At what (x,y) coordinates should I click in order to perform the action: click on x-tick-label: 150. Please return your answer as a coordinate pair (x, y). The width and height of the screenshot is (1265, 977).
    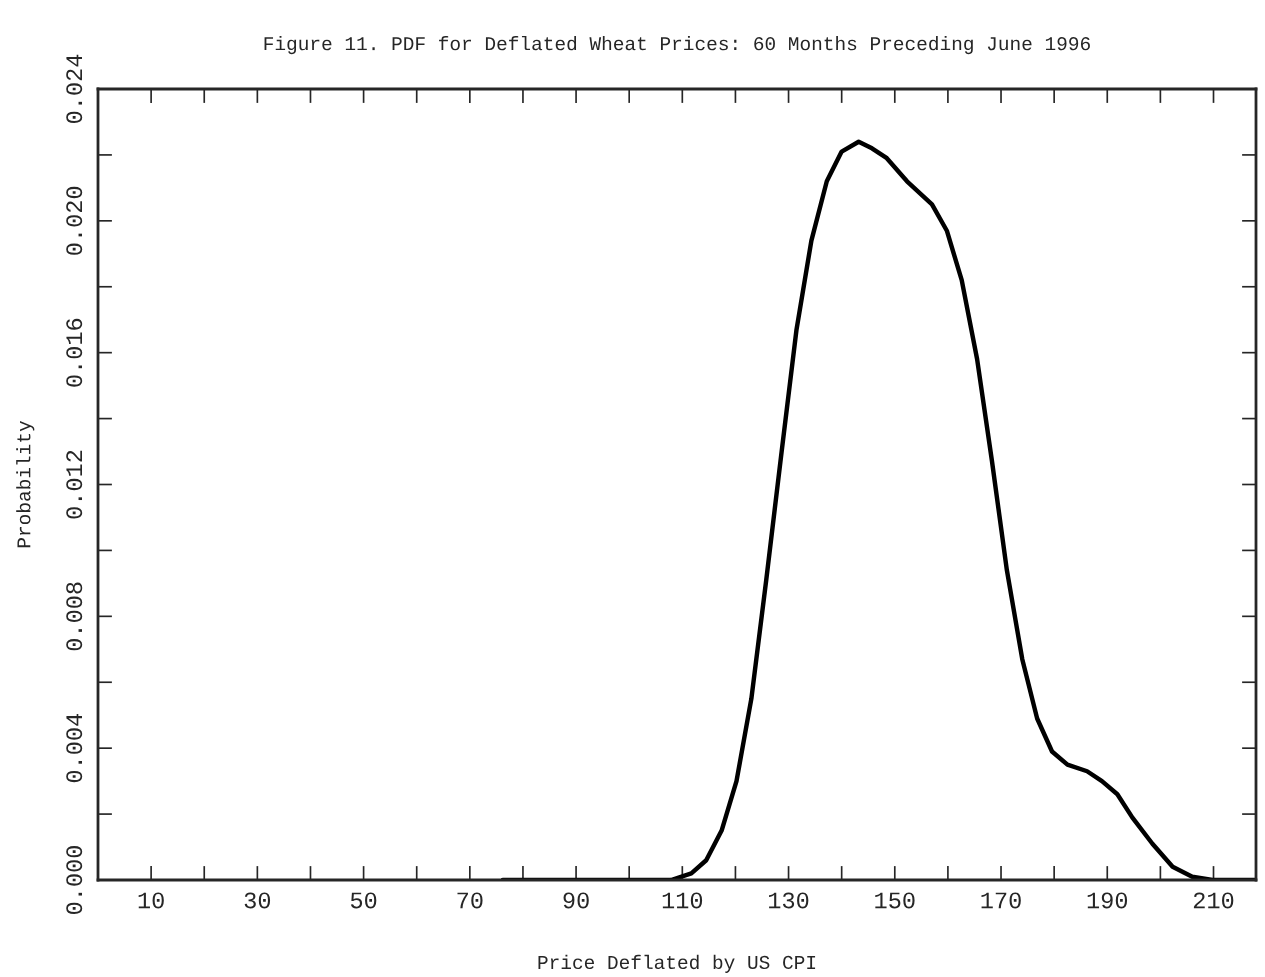
    Looking at the image, I should click on (895, 900).